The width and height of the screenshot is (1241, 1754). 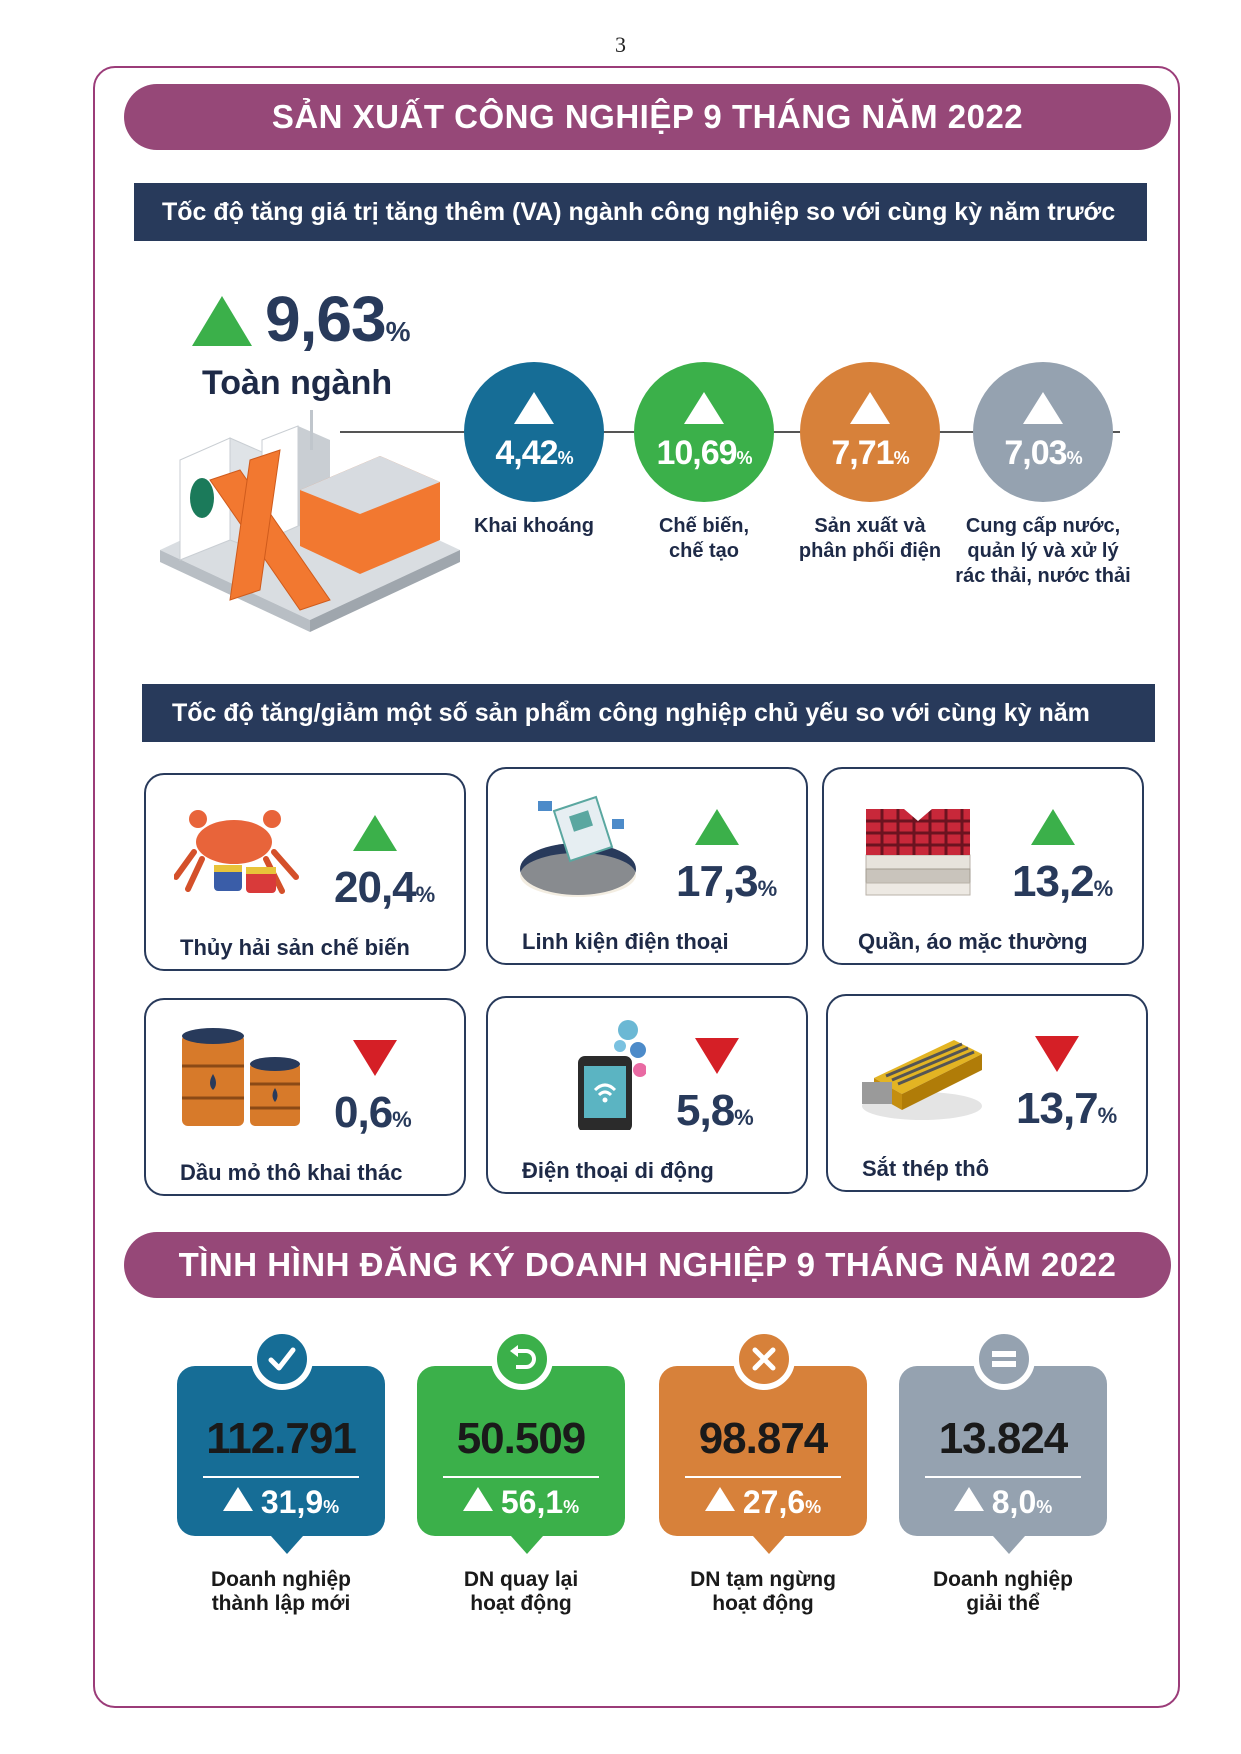 What do you see at coordinates (922, 1080) in the screenshot?
I see `steel-icon` at bounding box center [922, 1080].